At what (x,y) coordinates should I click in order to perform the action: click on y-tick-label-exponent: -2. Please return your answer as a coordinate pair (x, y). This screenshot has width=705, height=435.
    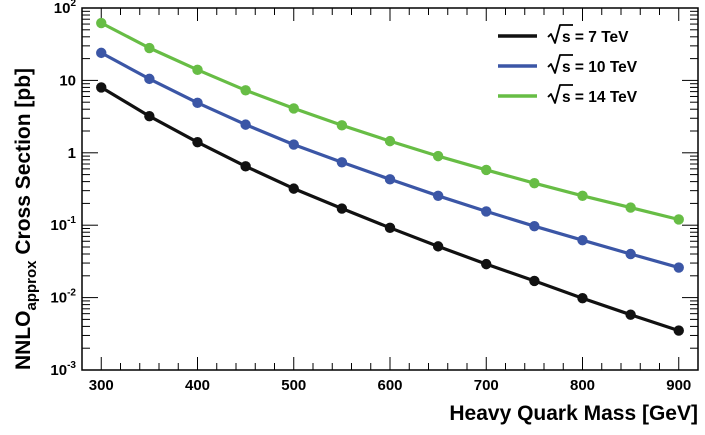
    Looking at the image, I should click on (71, 293).